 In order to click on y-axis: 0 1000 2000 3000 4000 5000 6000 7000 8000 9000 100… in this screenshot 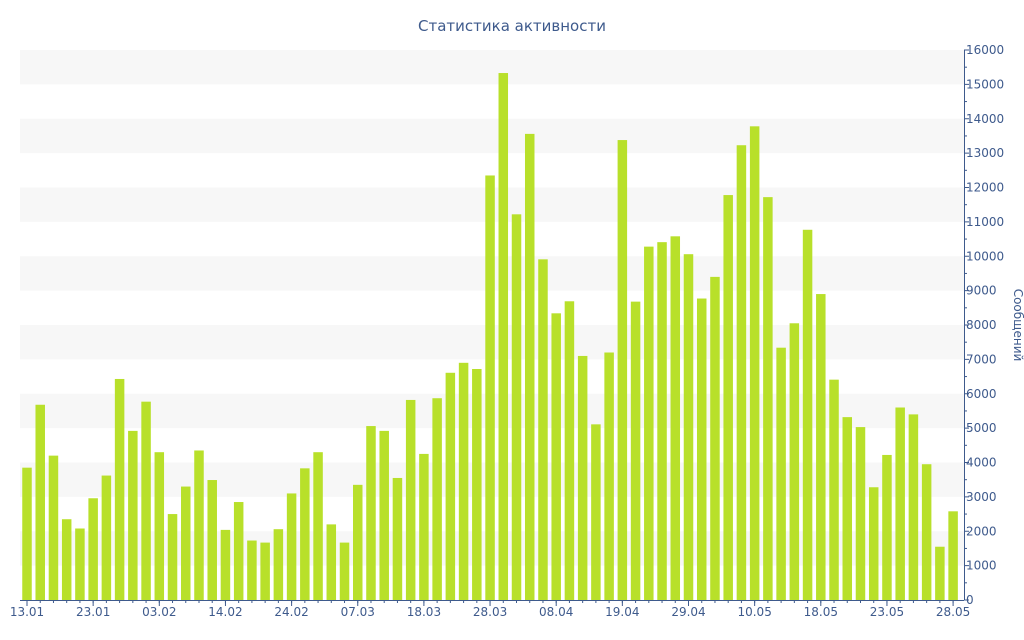, I will do `click(984, 325)`.